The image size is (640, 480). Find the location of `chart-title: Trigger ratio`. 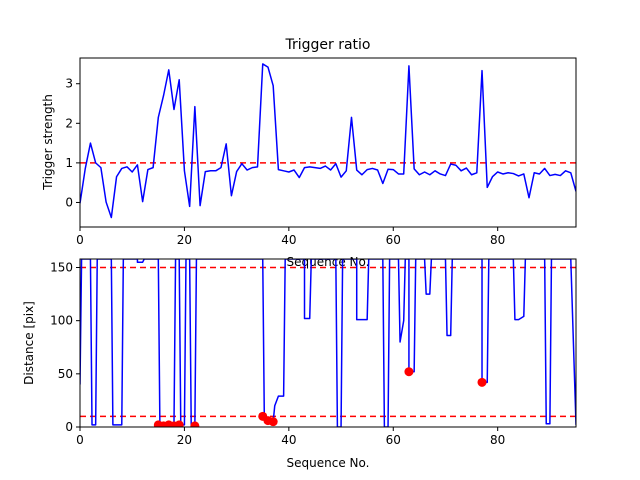

chart-title: Trigger ratio is located at coordinates (327, 45).